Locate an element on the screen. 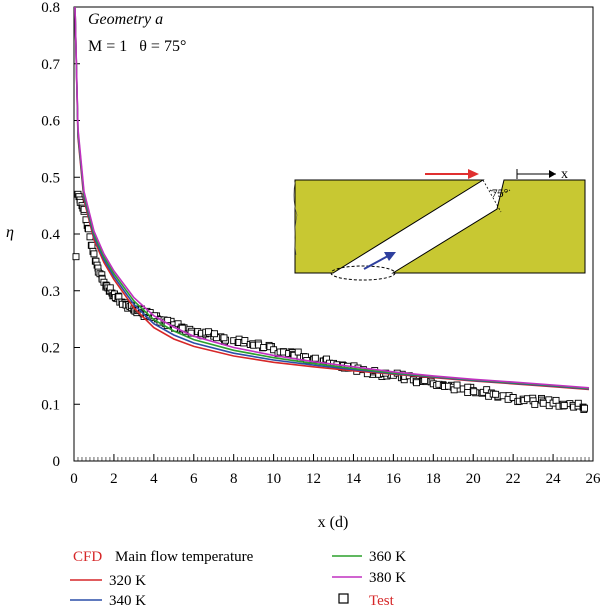 The image size is (600, 607). x-tick-label: 10 is located at coordinates (273, 479).